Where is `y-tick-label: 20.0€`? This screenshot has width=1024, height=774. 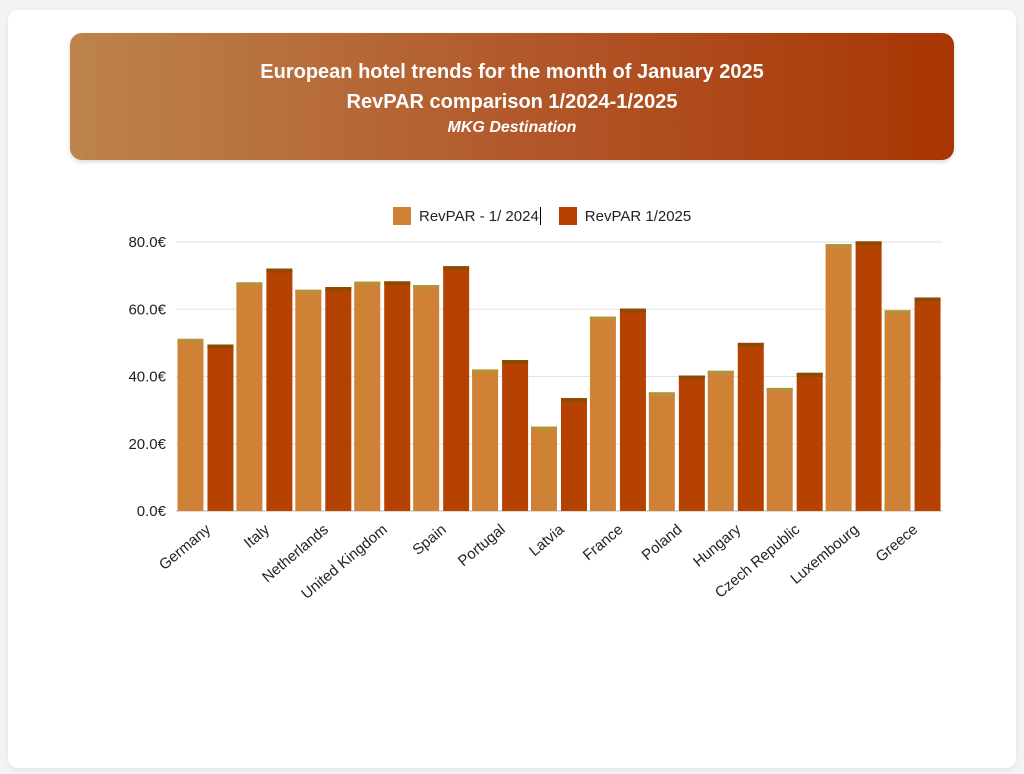
y-tick-label: 20.0€ is located at coordinates (147, 444).